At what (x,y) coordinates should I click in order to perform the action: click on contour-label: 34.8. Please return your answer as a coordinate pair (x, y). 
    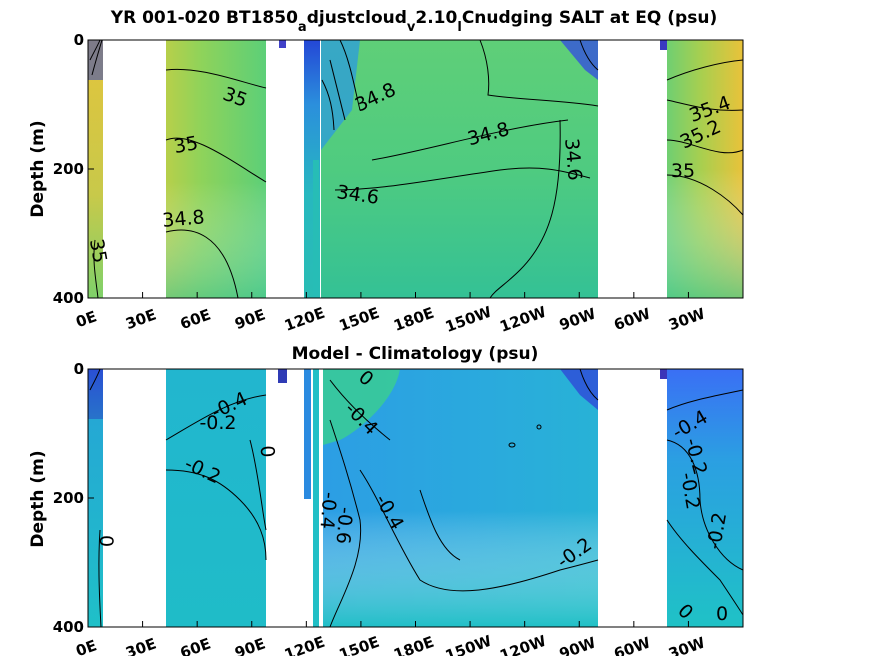
    Looking at the image, I should click on (183, 219).